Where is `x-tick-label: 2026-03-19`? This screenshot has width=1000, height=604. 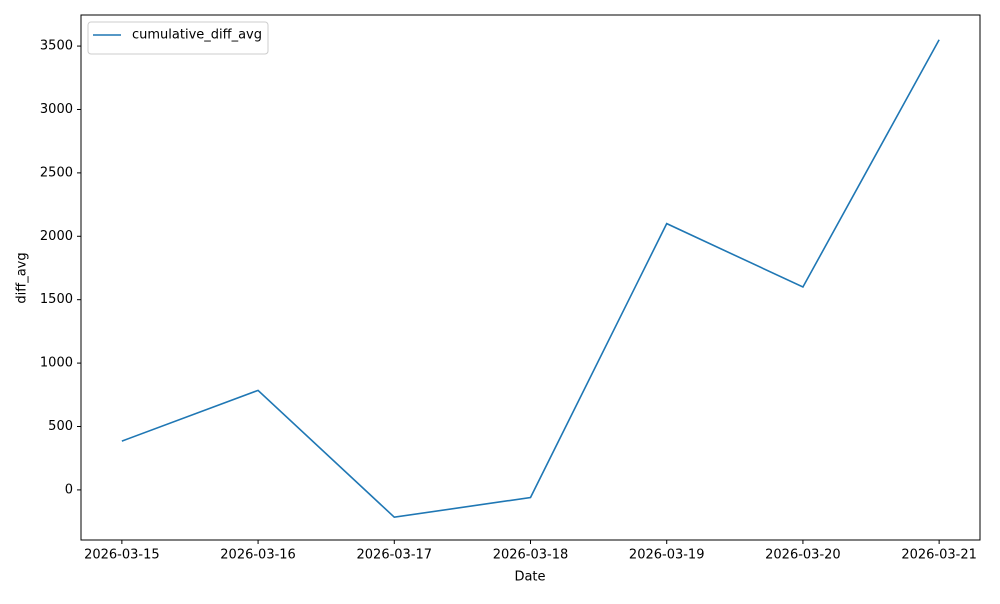
x-tick-label: 2026-03-19 is located at coordinates (667, 555).